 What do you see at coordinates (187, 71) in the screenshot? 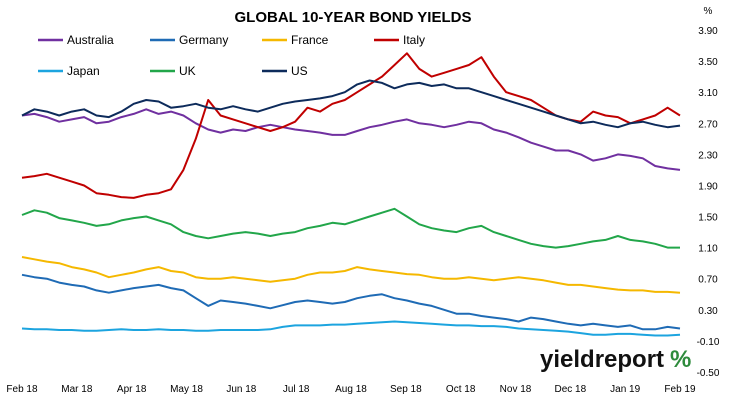
I see `legend-label-uk: UK` at bounding box center [187, 71].